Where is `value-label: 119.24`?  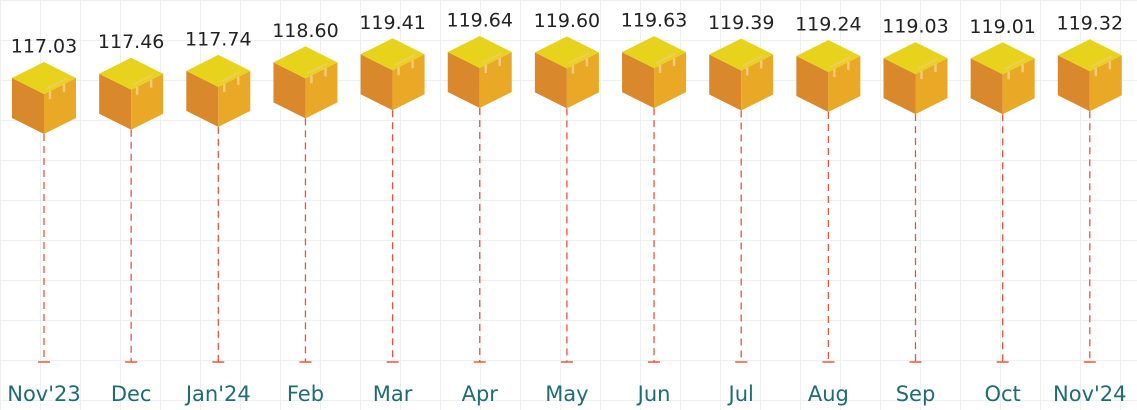
value-label: 119.24 is located at coordinates (828, 24).